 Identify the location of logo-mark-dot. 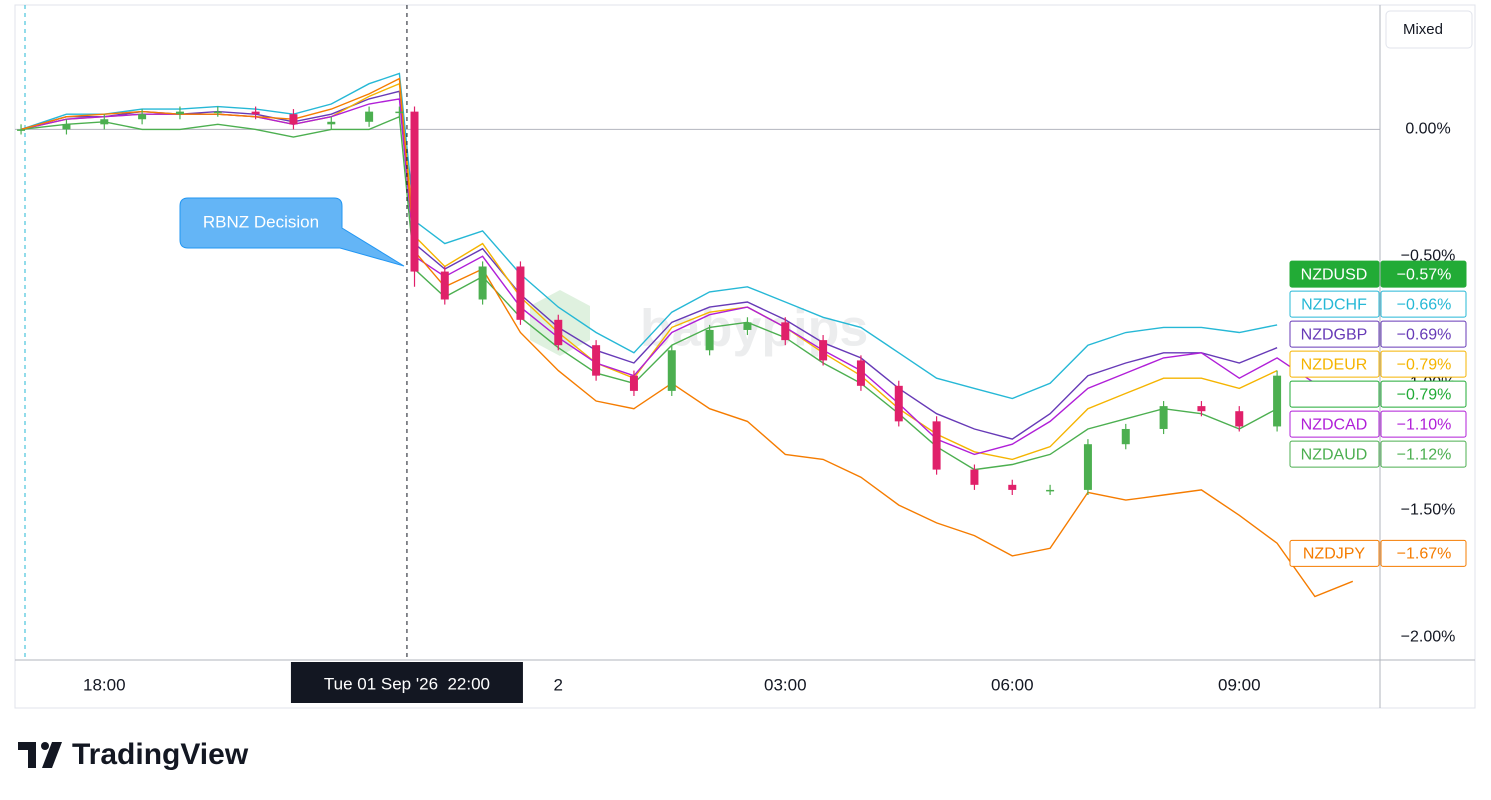
(45, 746).